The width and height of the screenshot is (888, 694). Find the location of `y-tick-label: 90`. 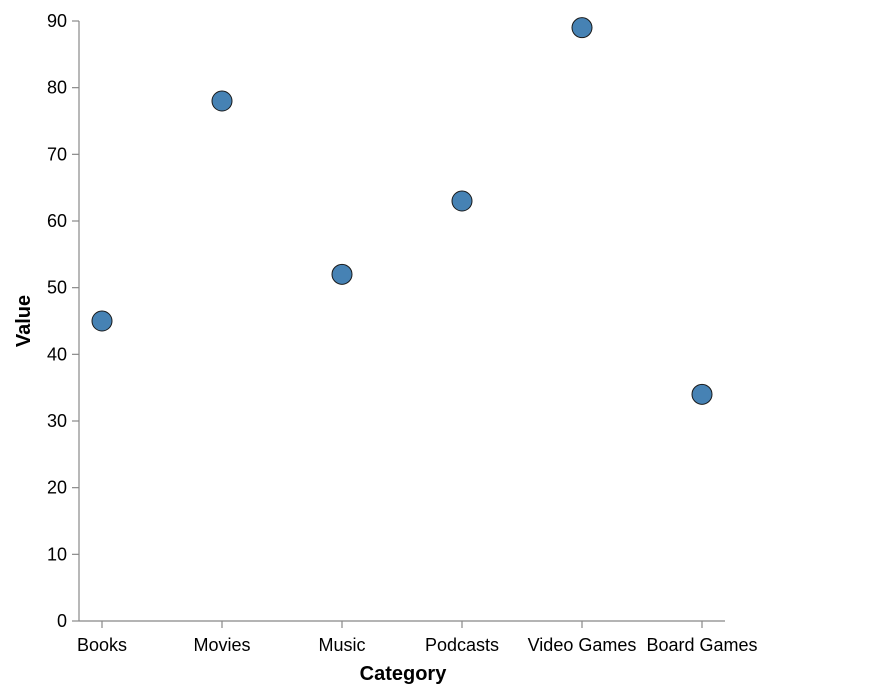

y-tick-label: 90 is located at coordinates (57, 21).